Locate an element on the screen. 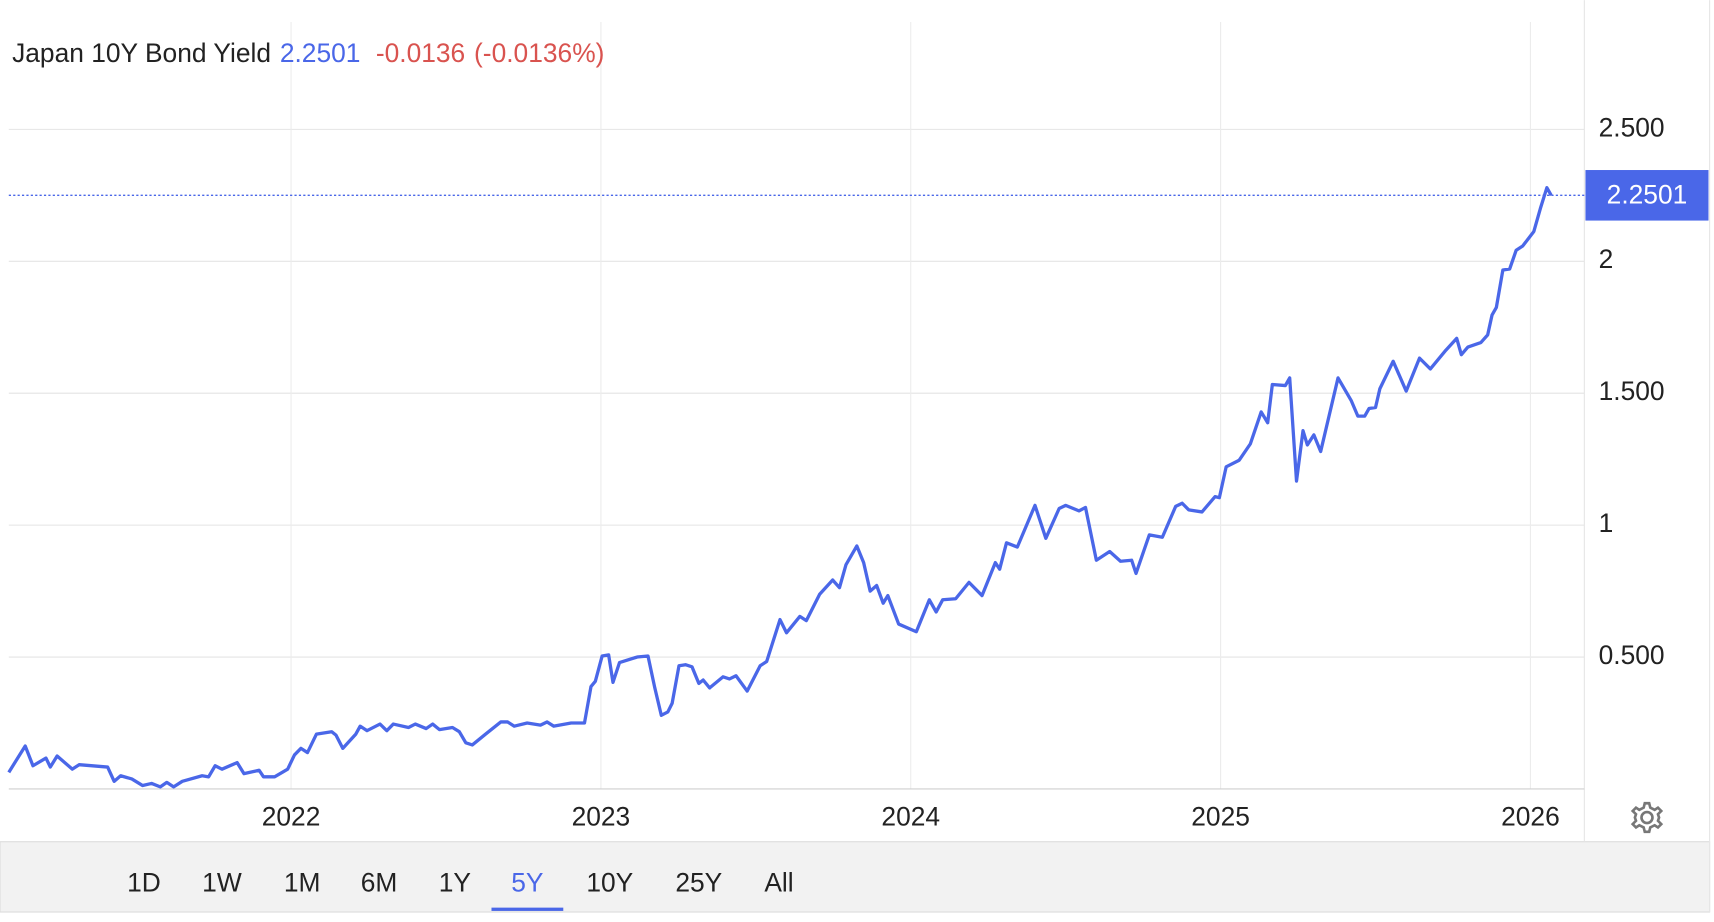 The width and height of the screenshot is (1714, 922). range-button: All is located at coordinates (778, 883).